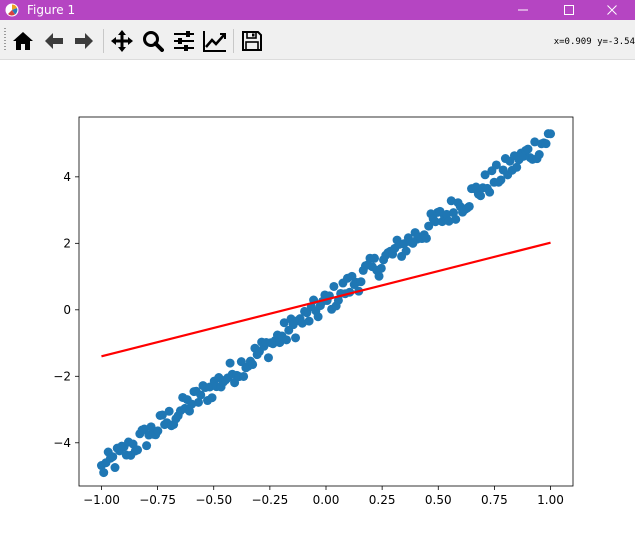 The height and width of the screenshot is (534, 635). What do you see at coordinates (594, 42) in the screenshot?
I see `cursor-coordinates: x=0.909 y=-3.54` at bounding box center [594, 42].